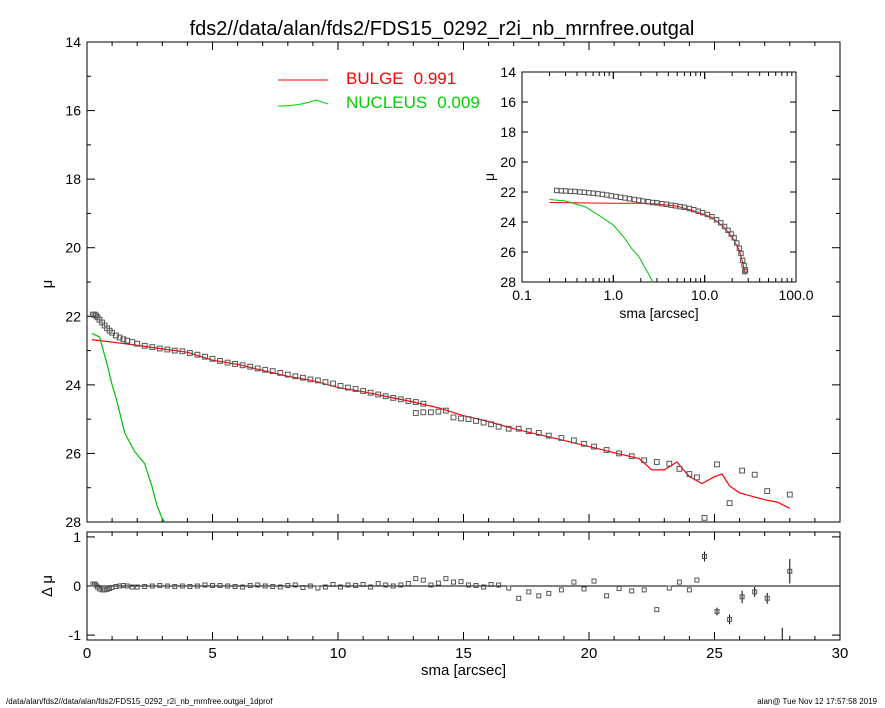 This screenshot has height=708, width=885. I want to click on inset-ytick-label: 20, so click(508, 162).